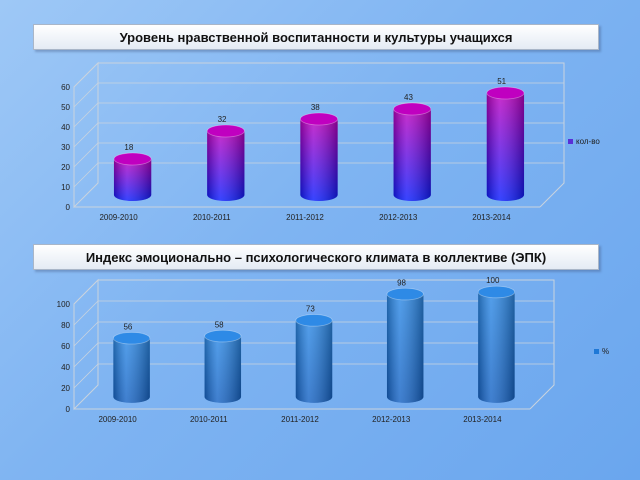 The image size is (640, 480). What do you see at coordinates (127, 326) in the screenshot?
I see `data-label: 56` at bounding box center [127, 326].